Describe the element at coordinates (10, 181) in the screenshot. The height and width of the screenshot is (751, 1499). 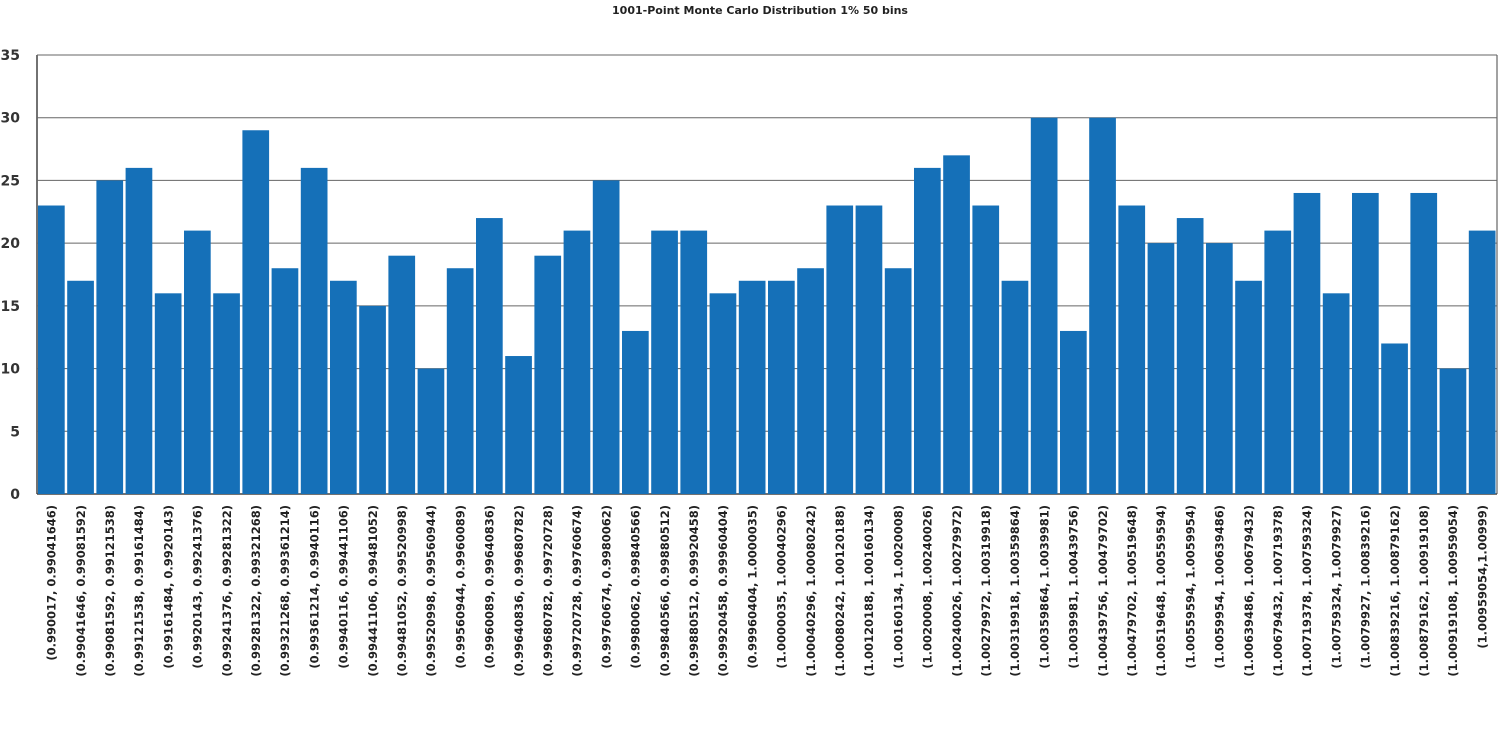
I see `y-tick-label: 25` at that location.